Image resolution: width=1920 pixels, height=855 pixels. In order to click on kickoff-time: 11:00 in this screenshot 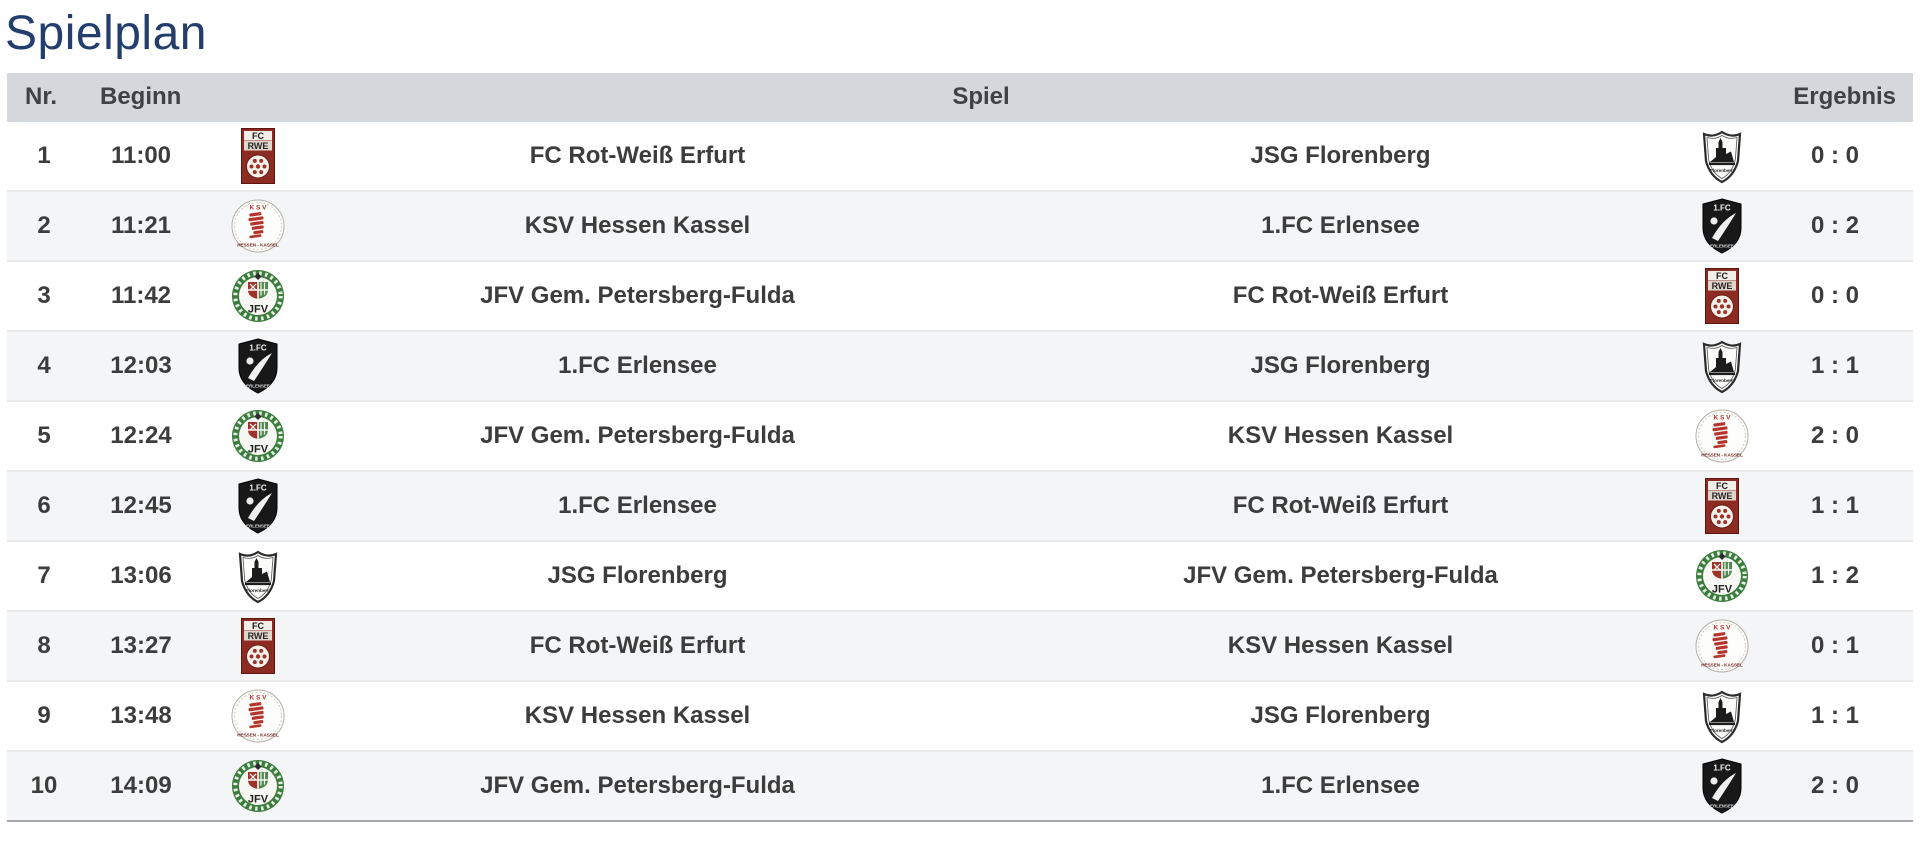, I will do `click(141, 155)`.